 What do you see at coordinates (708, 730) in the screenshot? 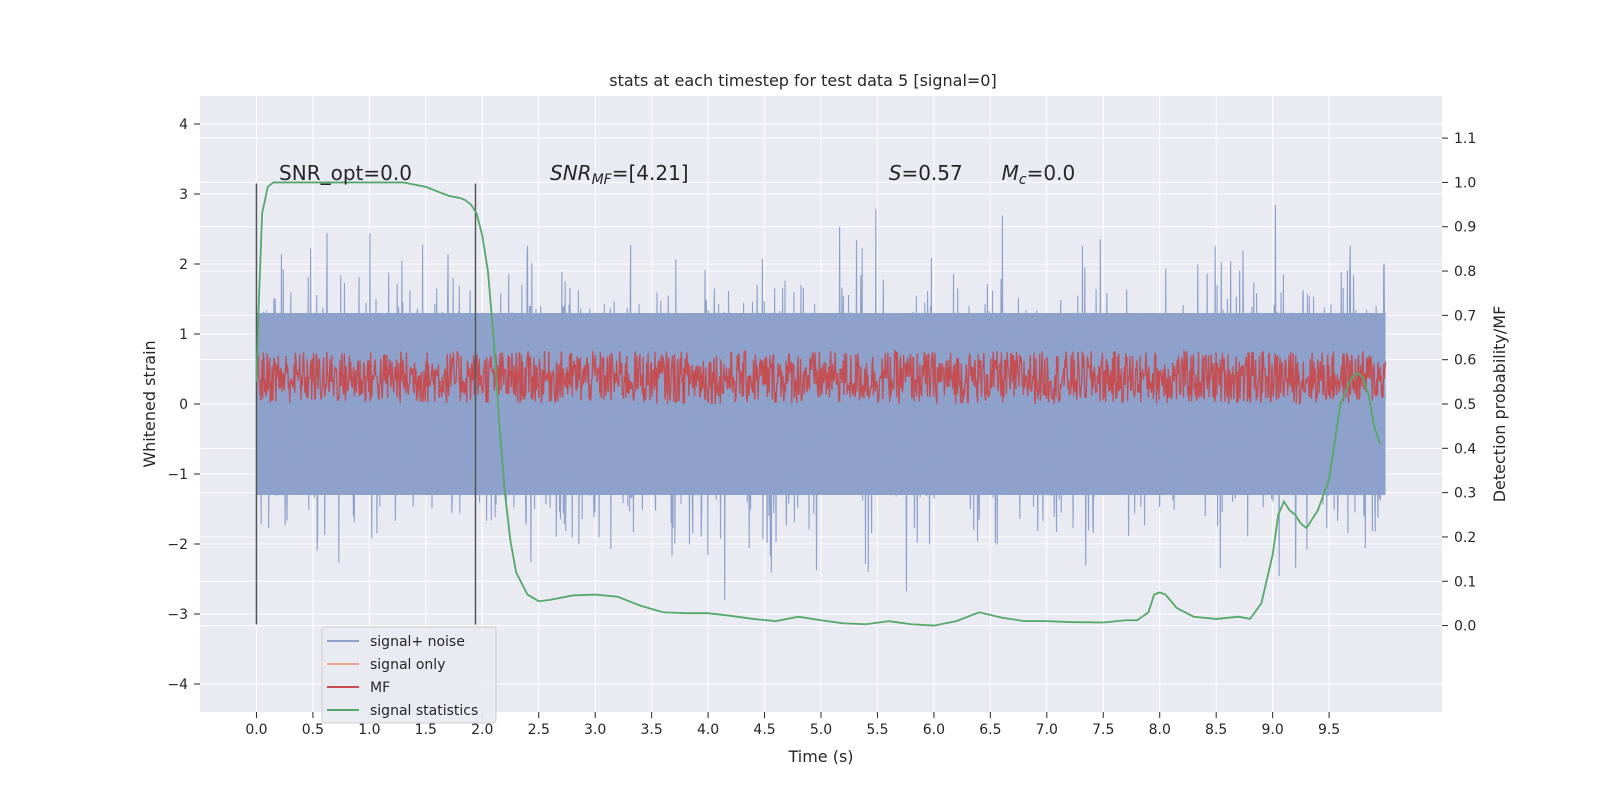
I see `x-tick-label: 4.0` at bounding box center [708, 730].